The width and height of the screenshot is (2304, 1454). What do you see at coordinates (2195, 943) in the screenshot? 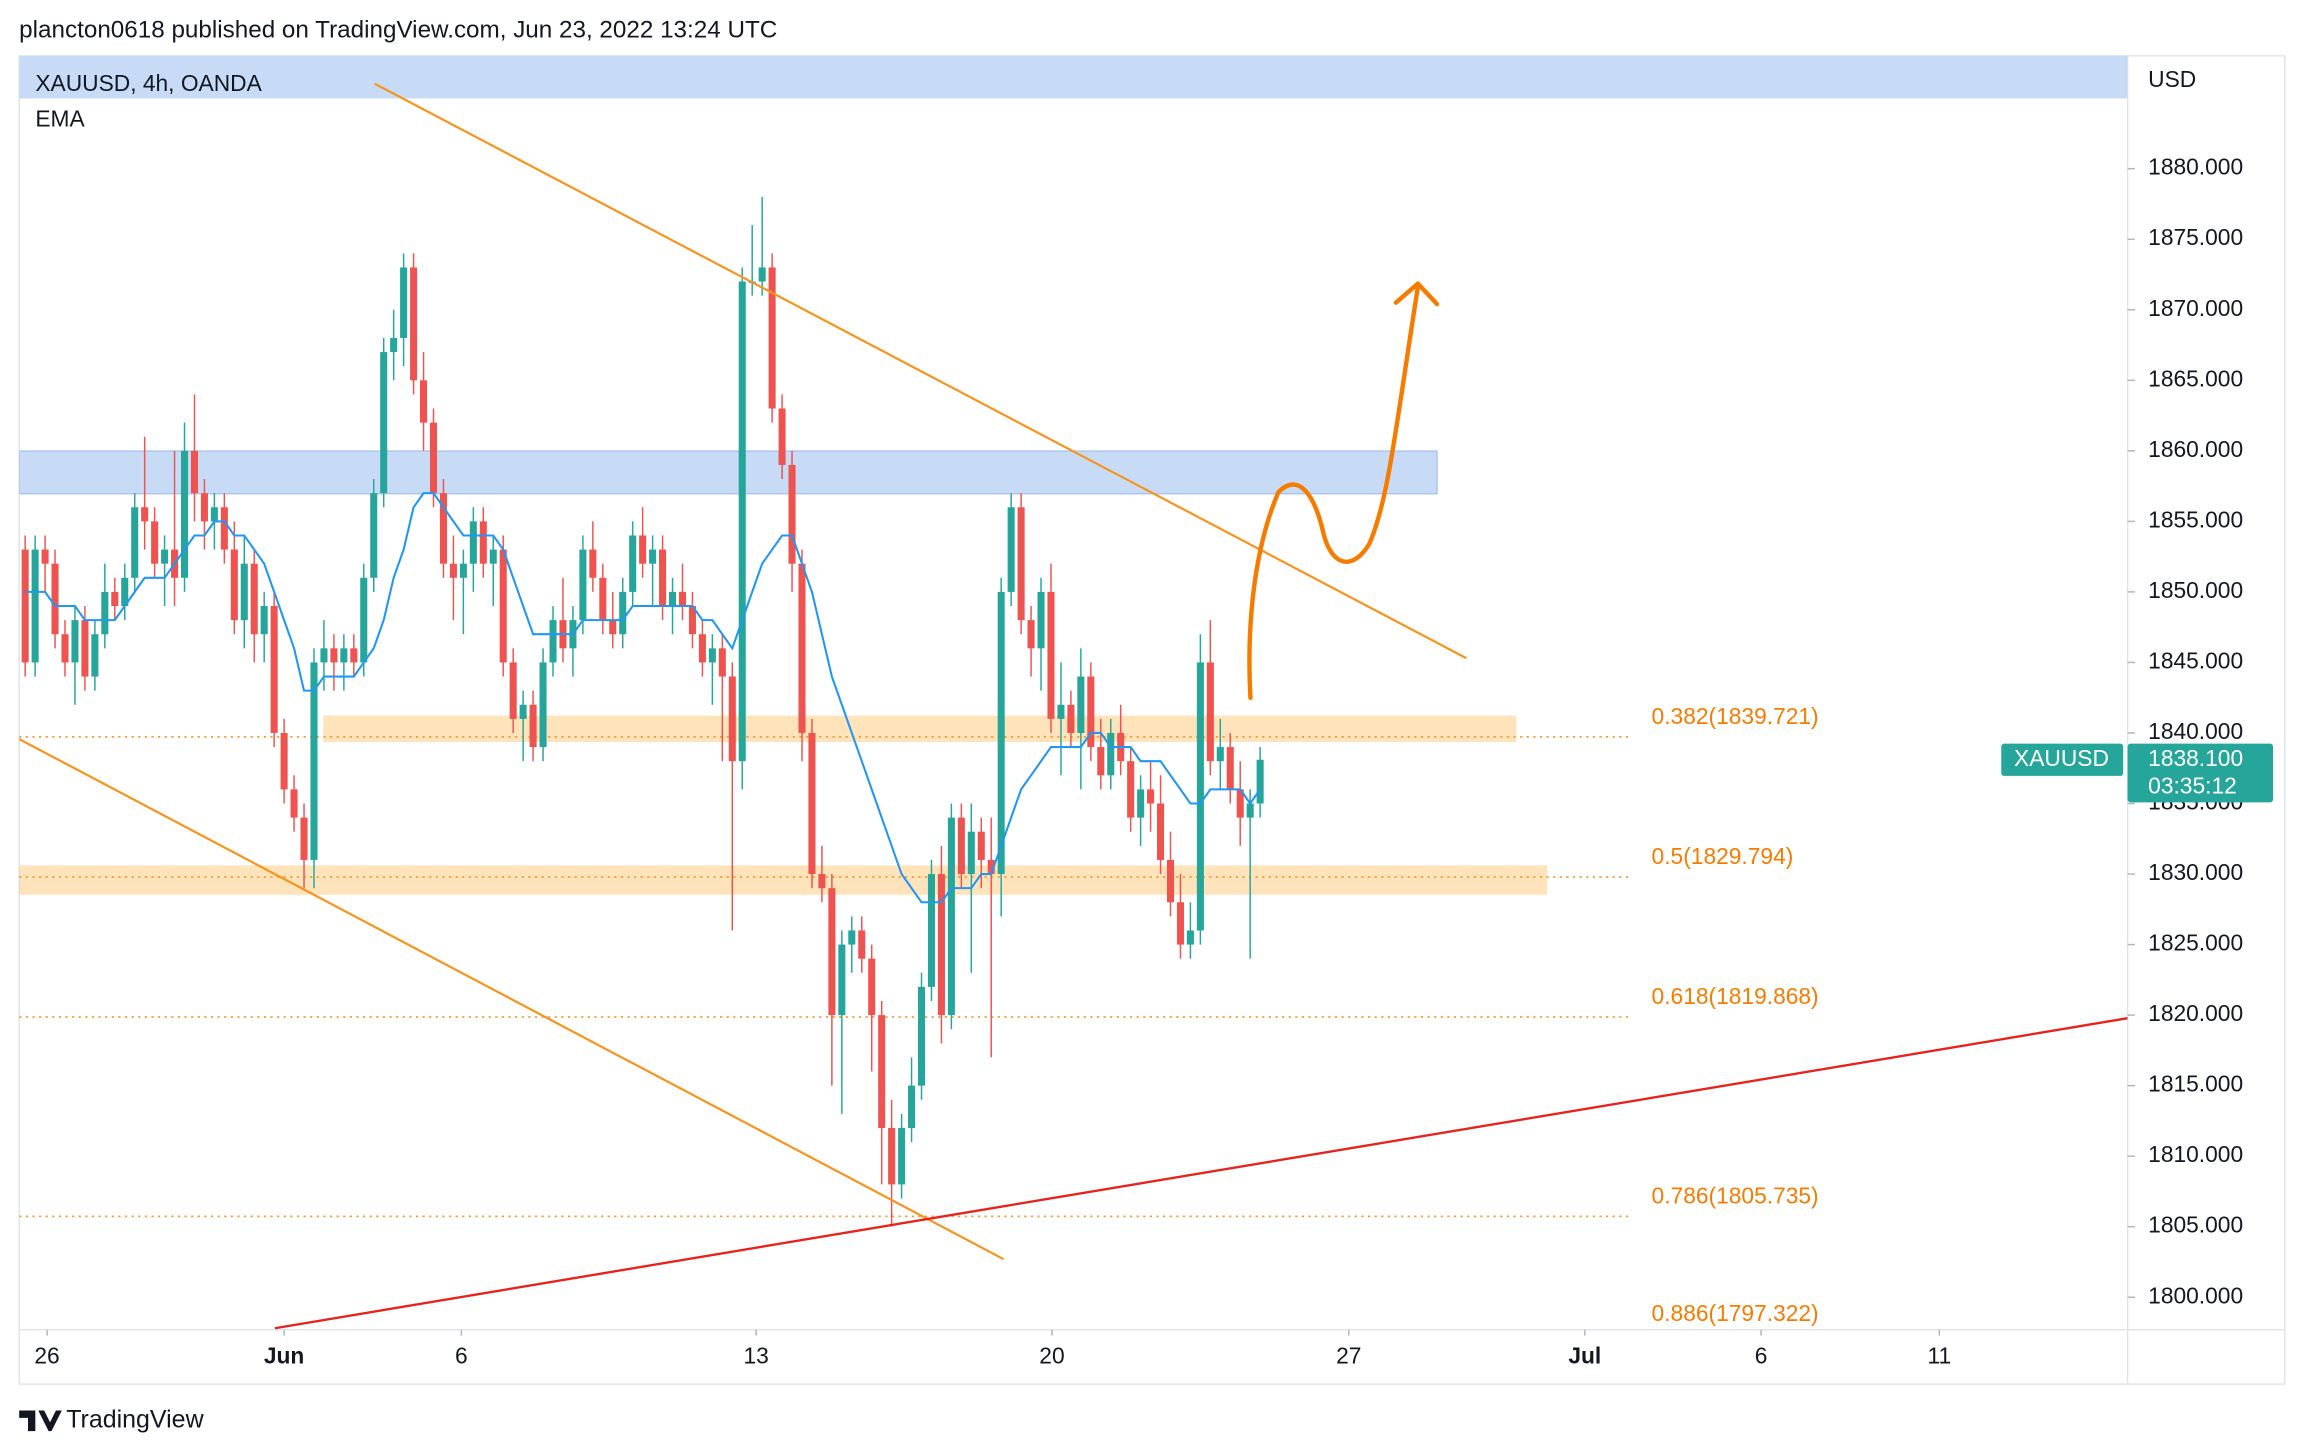
I see `y-tick-label: 1825.000` at bounding box center [2195, 943].